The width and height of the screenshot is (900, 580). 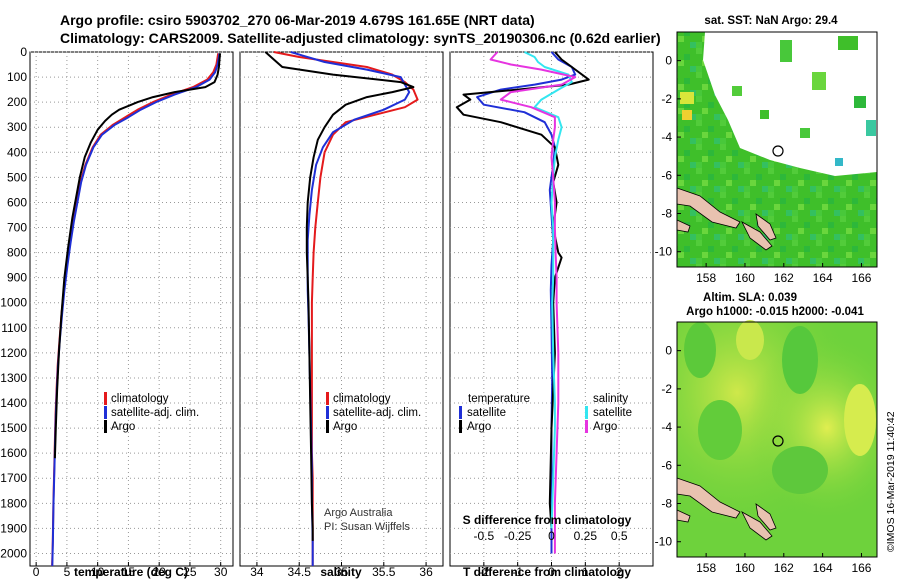 I want to click on s-difference-tick-label: -0.5, so click(x=483, y=536).